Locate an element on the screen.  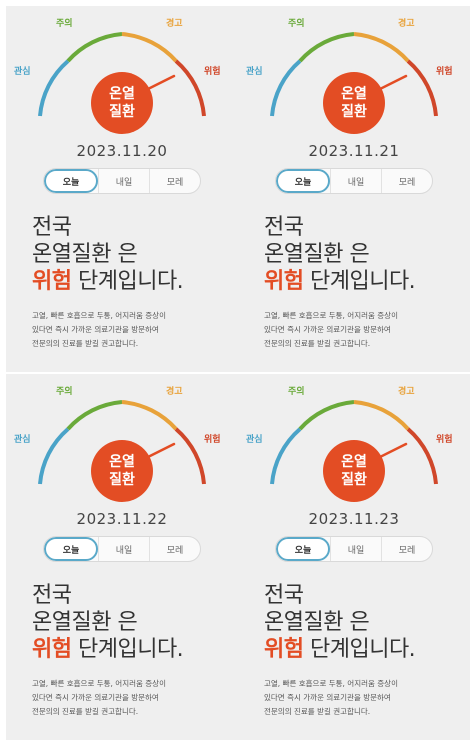
forecast-date: 2023.11.21 is located at coordinates (354, 151).